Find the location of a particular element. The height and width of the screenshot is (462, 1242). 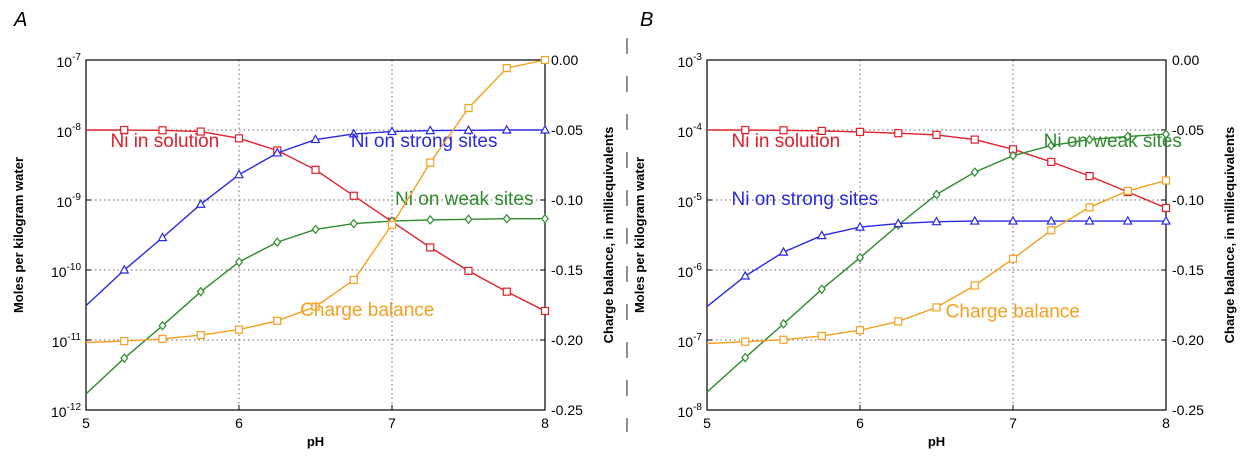

panel-a-series-ni-on-strong-sites: Ni on strong sites is located at coordinates (318, 215).